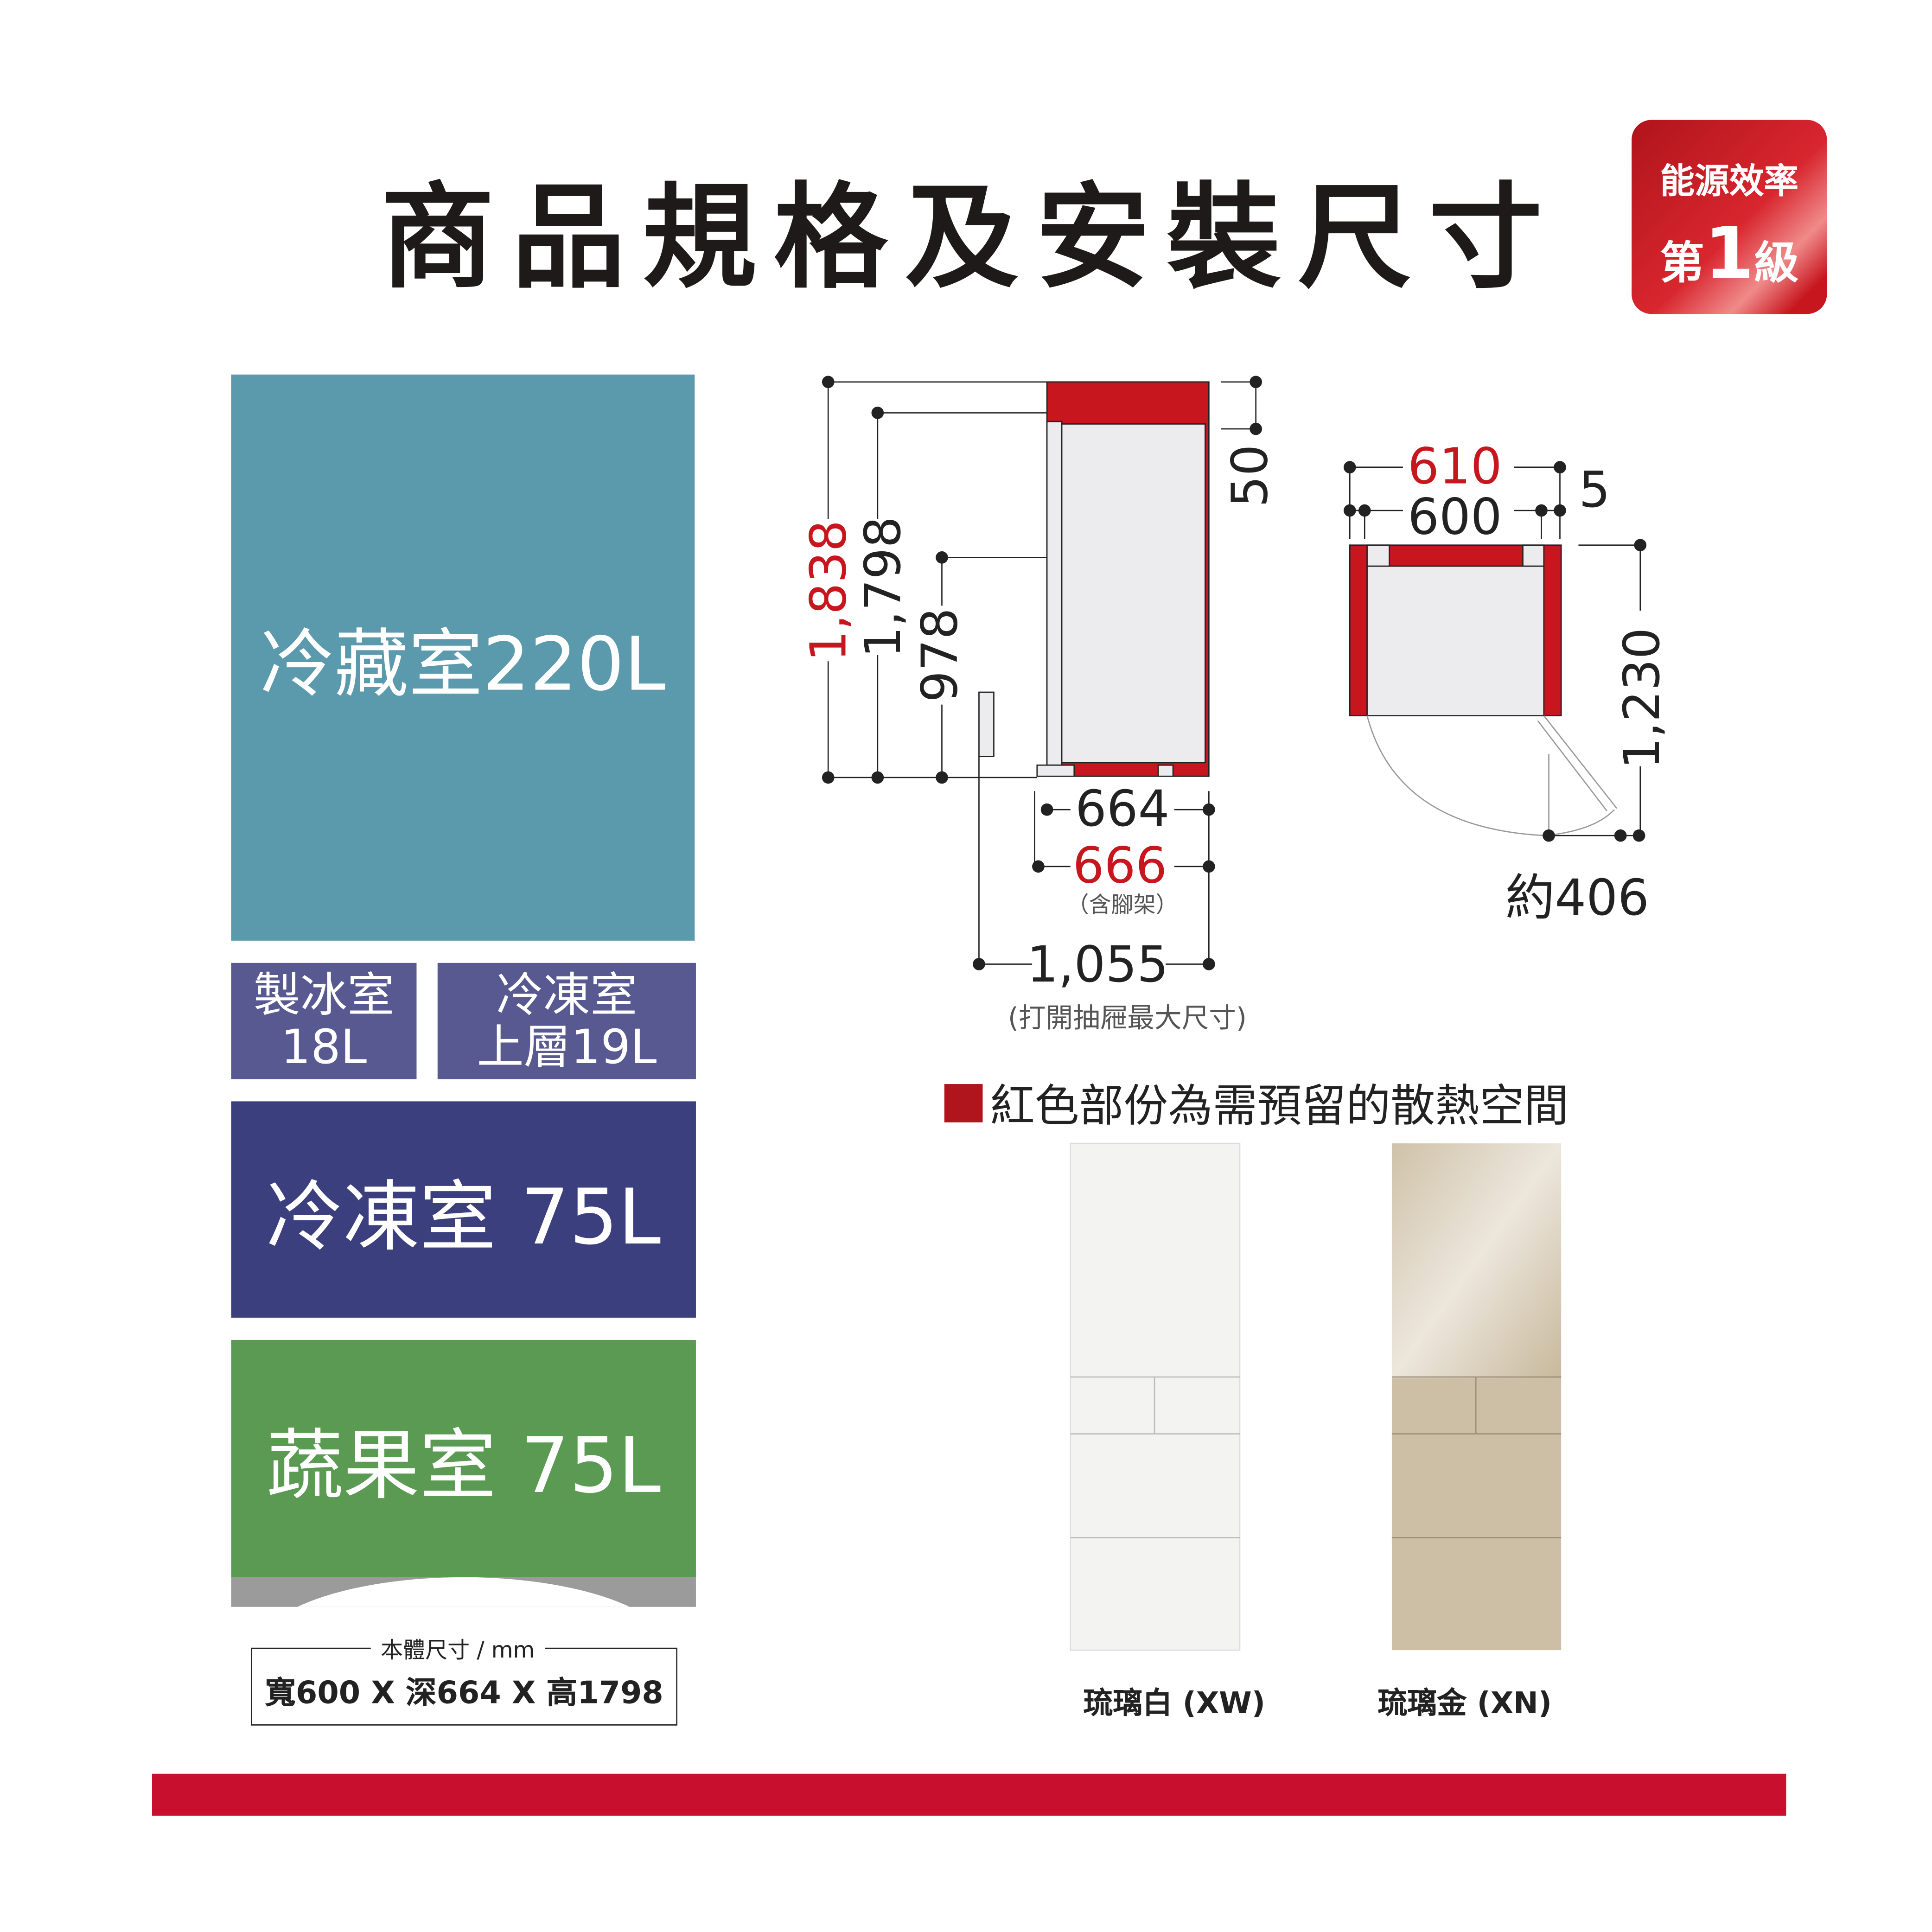 The width and height of the screenshot is (1932, 1932). Describe the element at coordinates (1123, 809) in the screenshot. I see `depth-label: 664` at that location.